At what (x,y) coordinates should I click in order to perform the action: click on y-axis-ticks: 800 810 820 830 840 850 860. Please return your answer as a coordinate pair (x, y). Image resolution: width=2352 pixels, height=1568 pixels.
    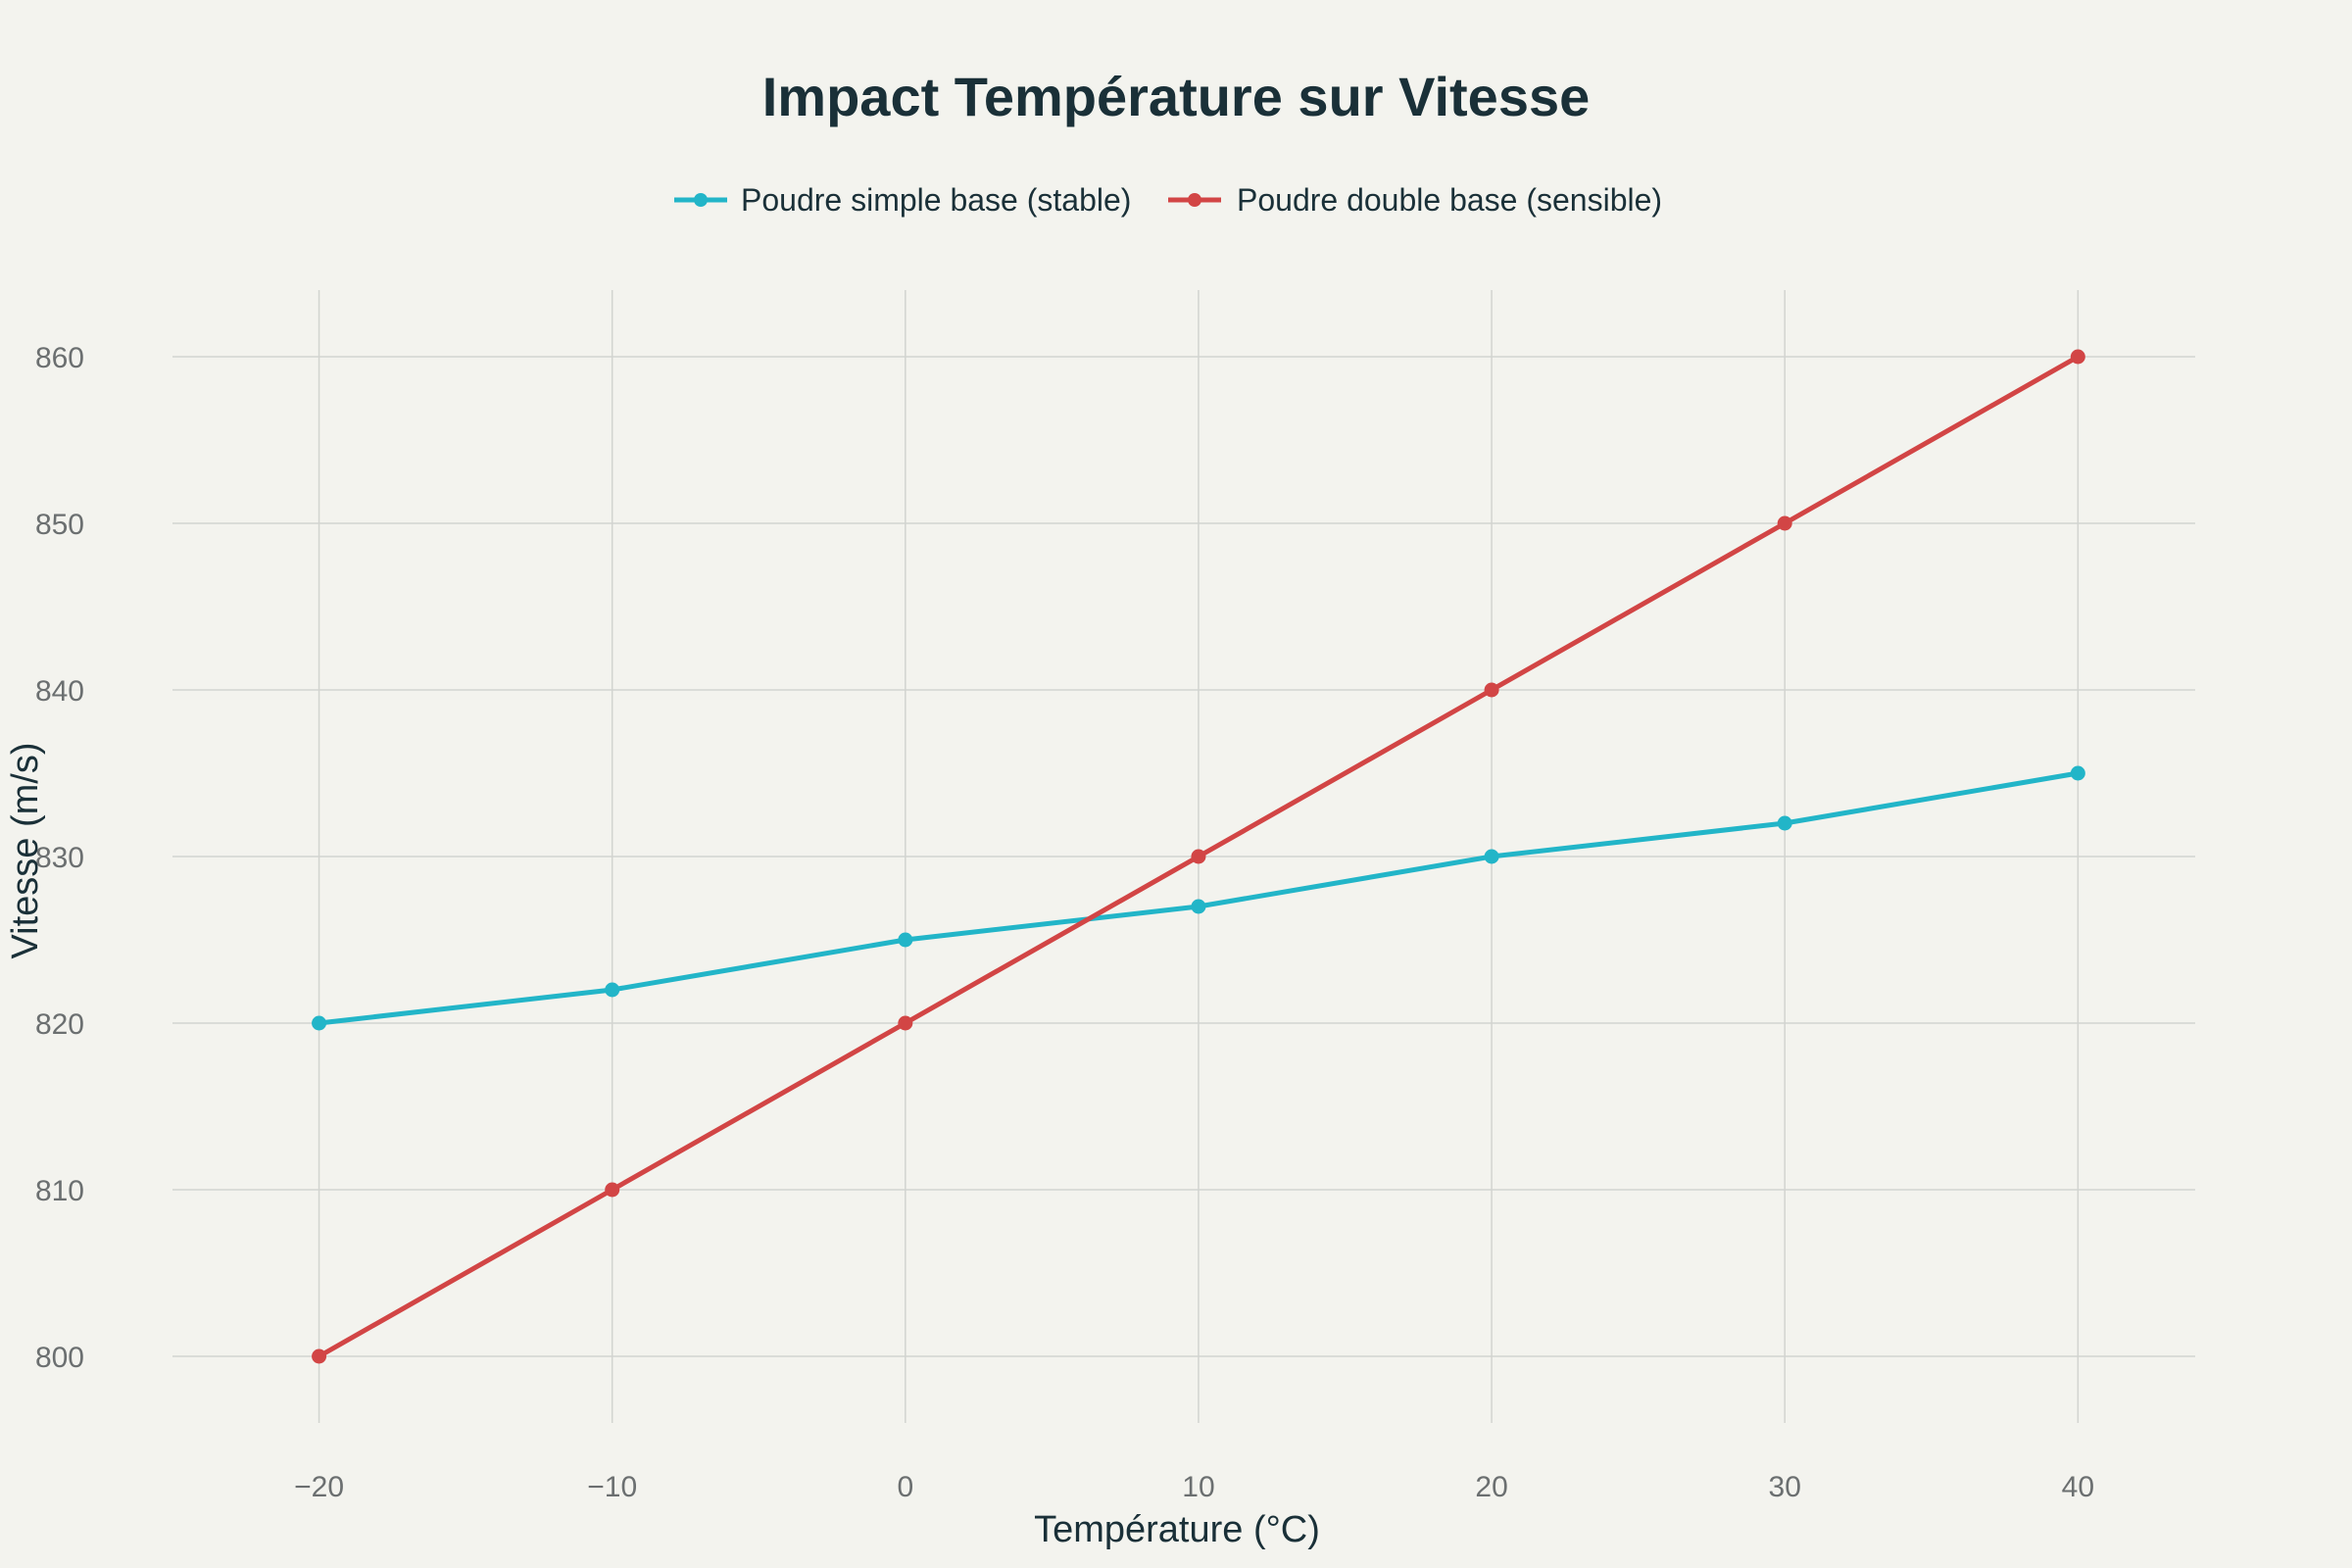
    Looking at the image, I should click on (59, 858).